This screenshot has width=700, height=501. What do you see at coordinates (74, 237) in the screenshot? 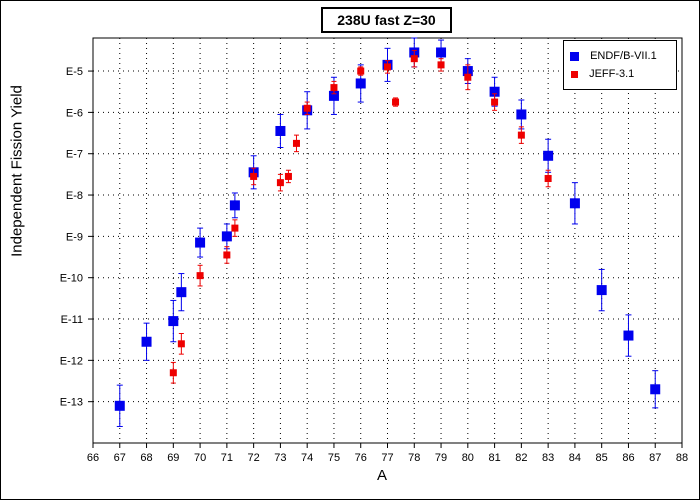
I see `y-tick-label: E-9` at bounding box center [74, 237].